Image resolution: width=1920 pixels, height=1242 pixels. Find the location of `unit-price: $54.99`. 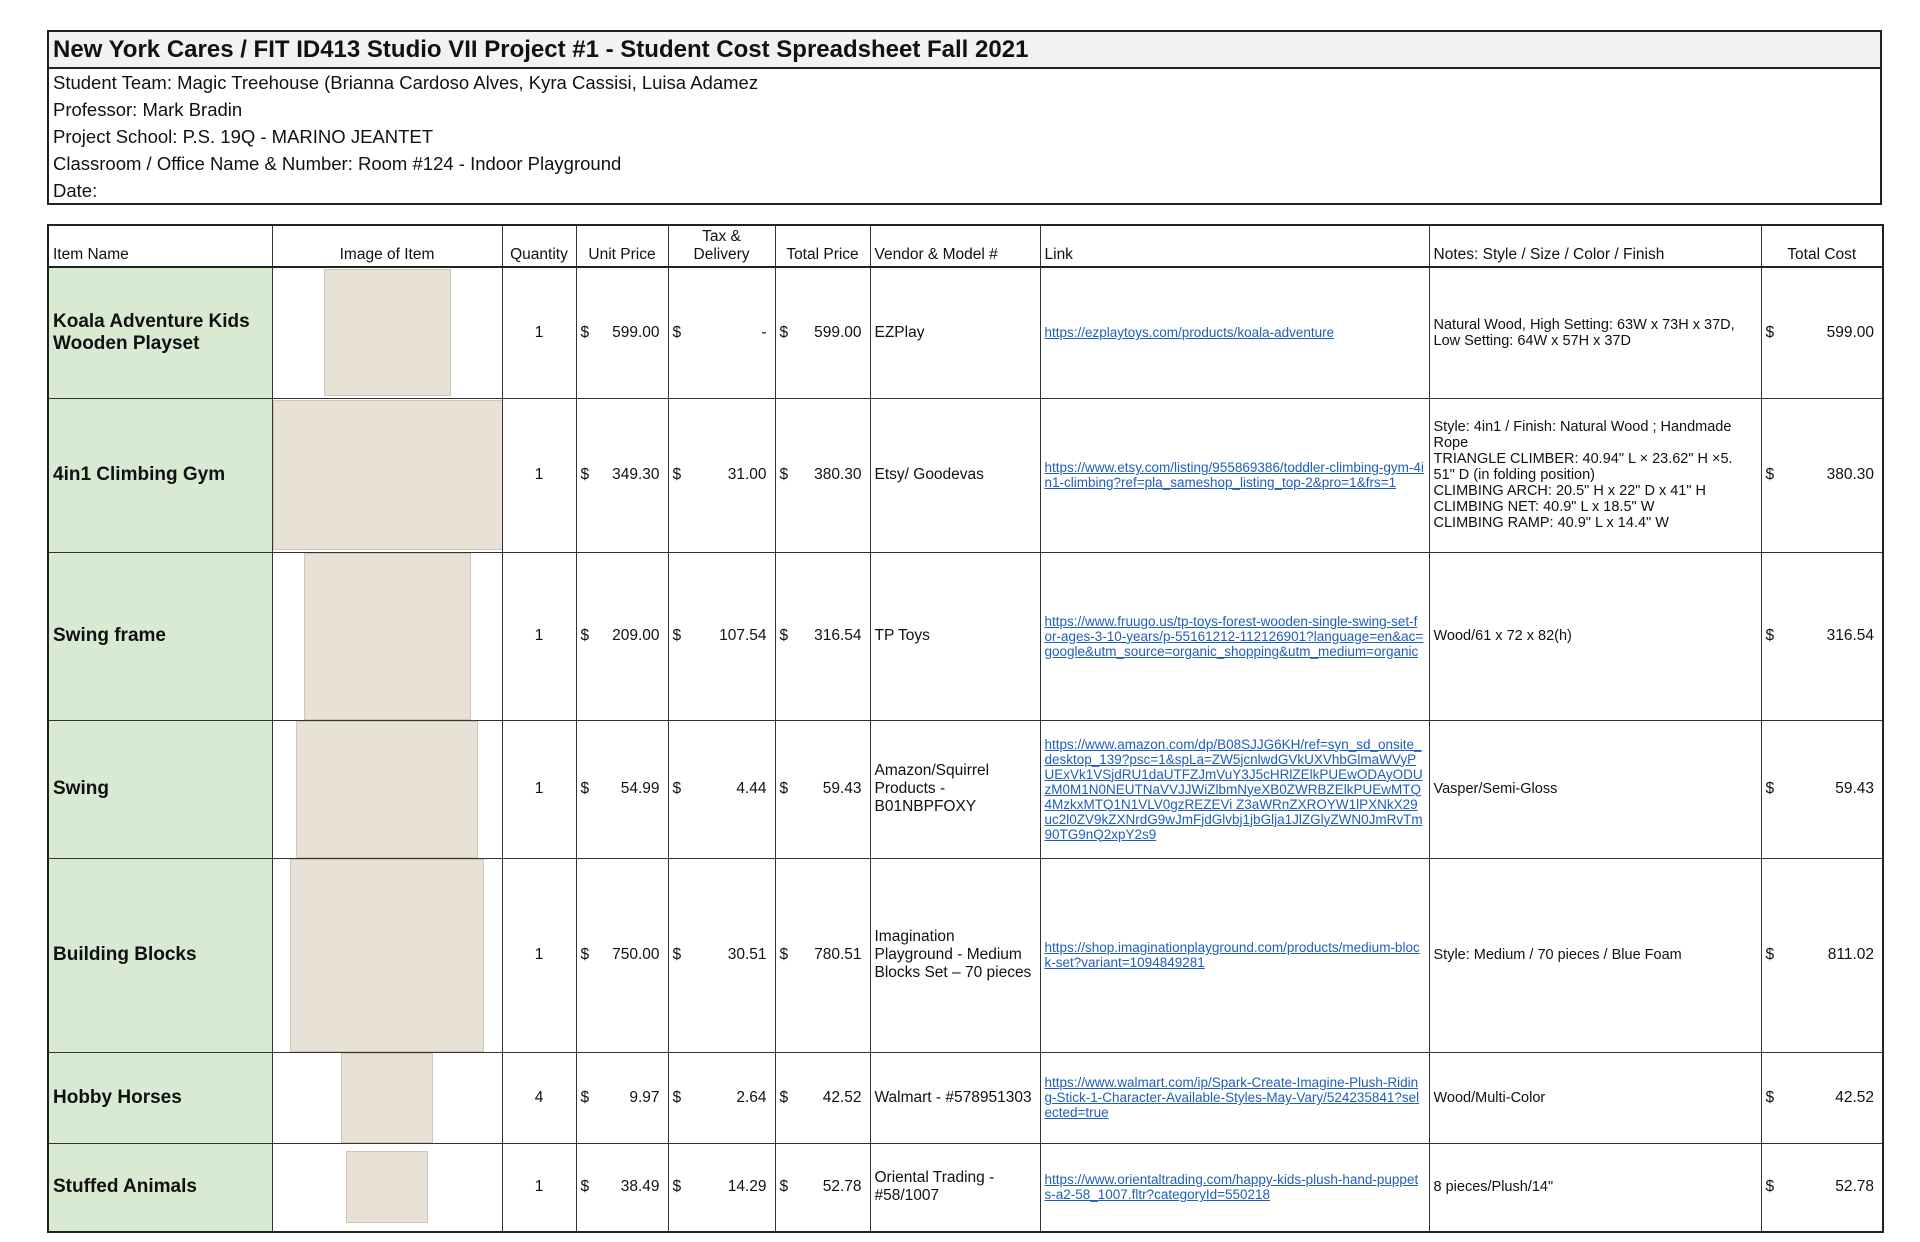

unit-price: $54.99 is located at coordinates (622, 789).